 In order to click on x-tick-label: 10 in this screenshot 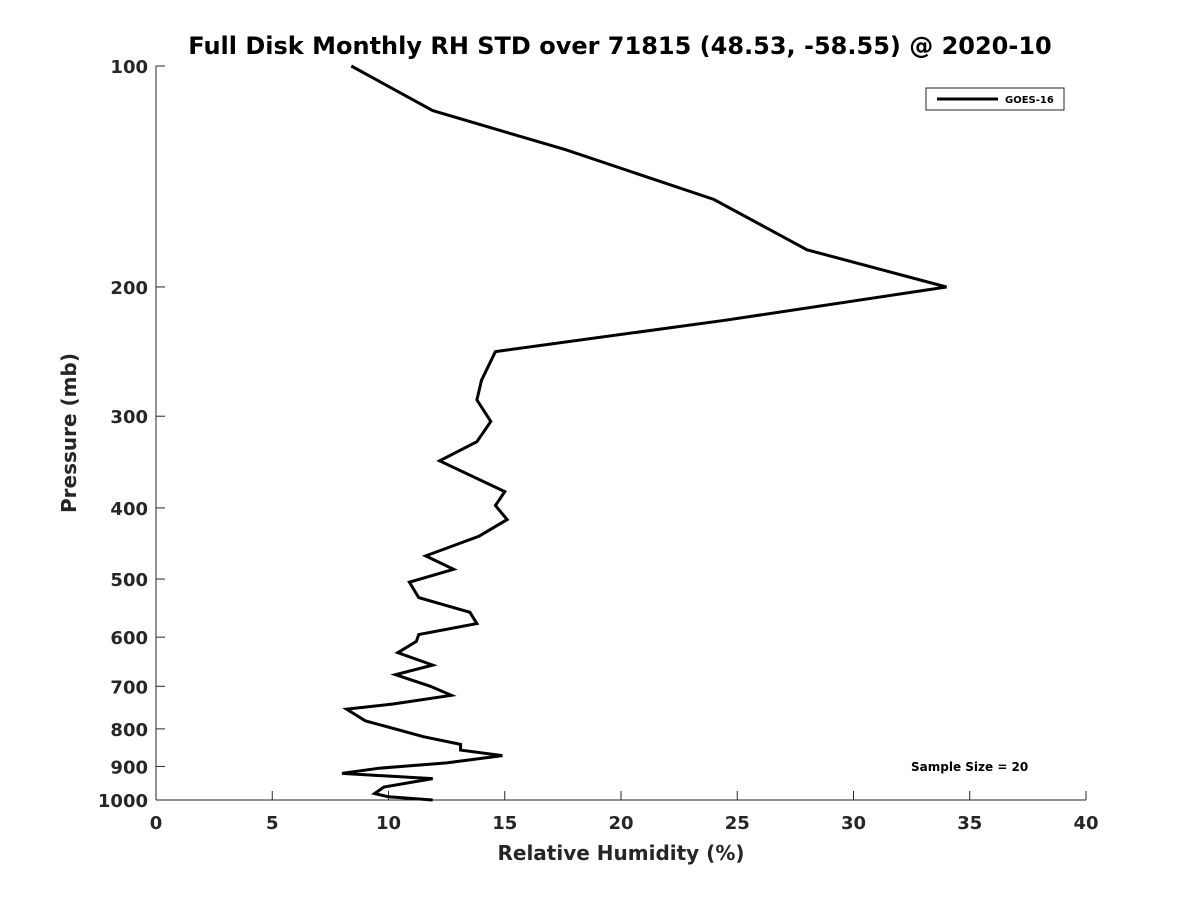, I will do `click(388, 823)`.